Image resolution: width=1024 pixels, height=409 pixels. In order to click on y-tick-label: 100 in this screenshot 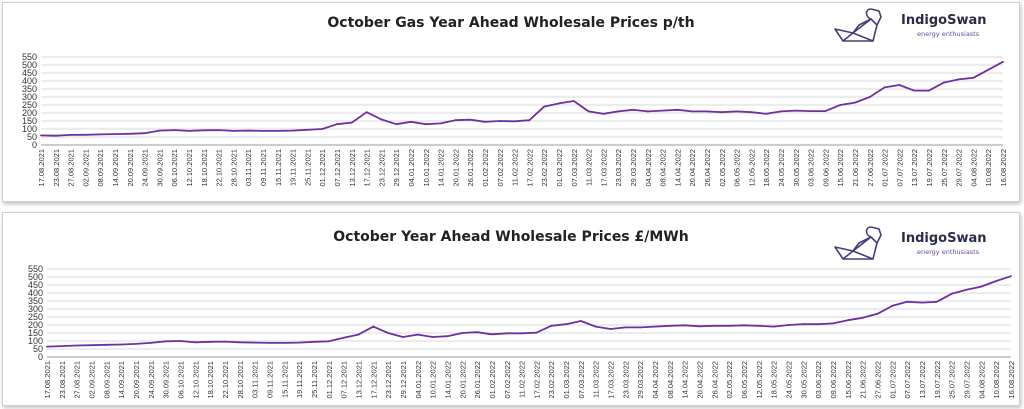, I will do `click(29, 129)`.